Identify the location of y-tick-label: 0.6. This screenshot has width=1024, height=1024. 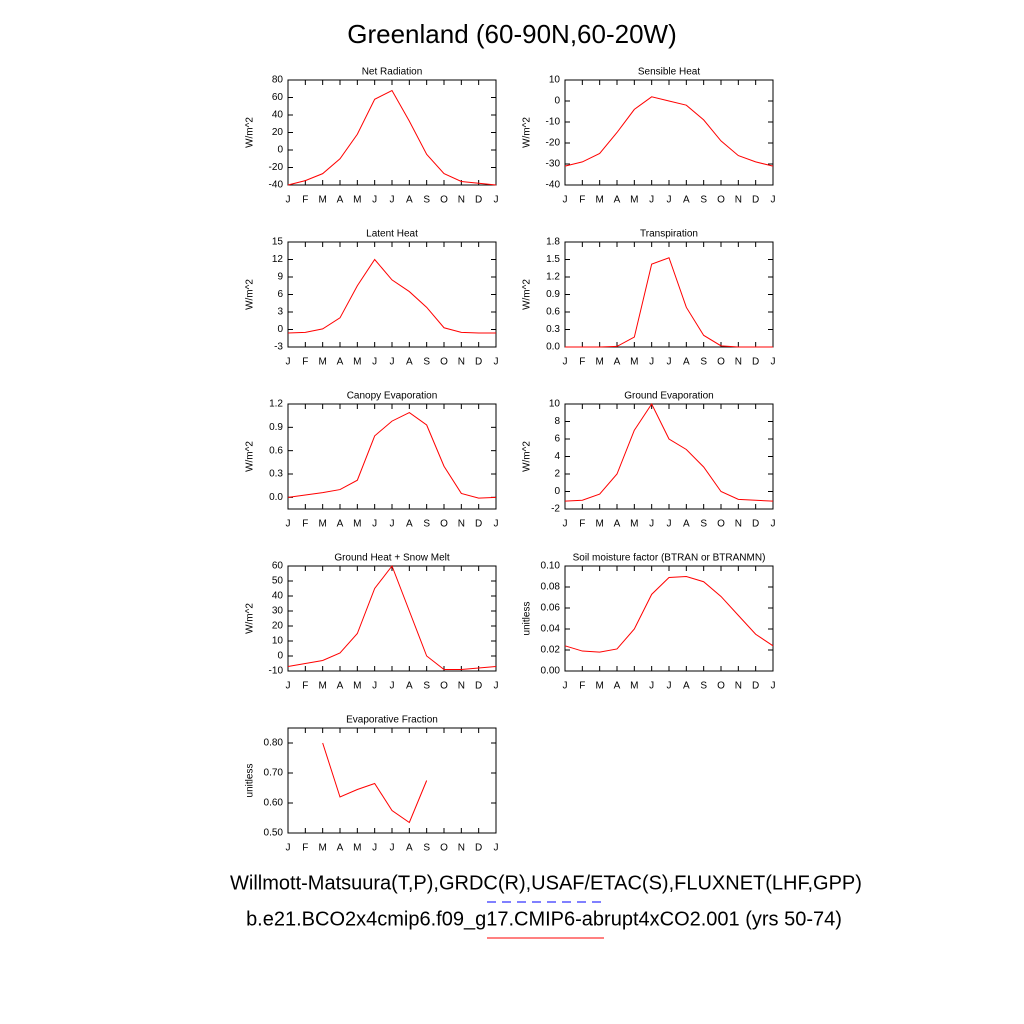
(553, 312).